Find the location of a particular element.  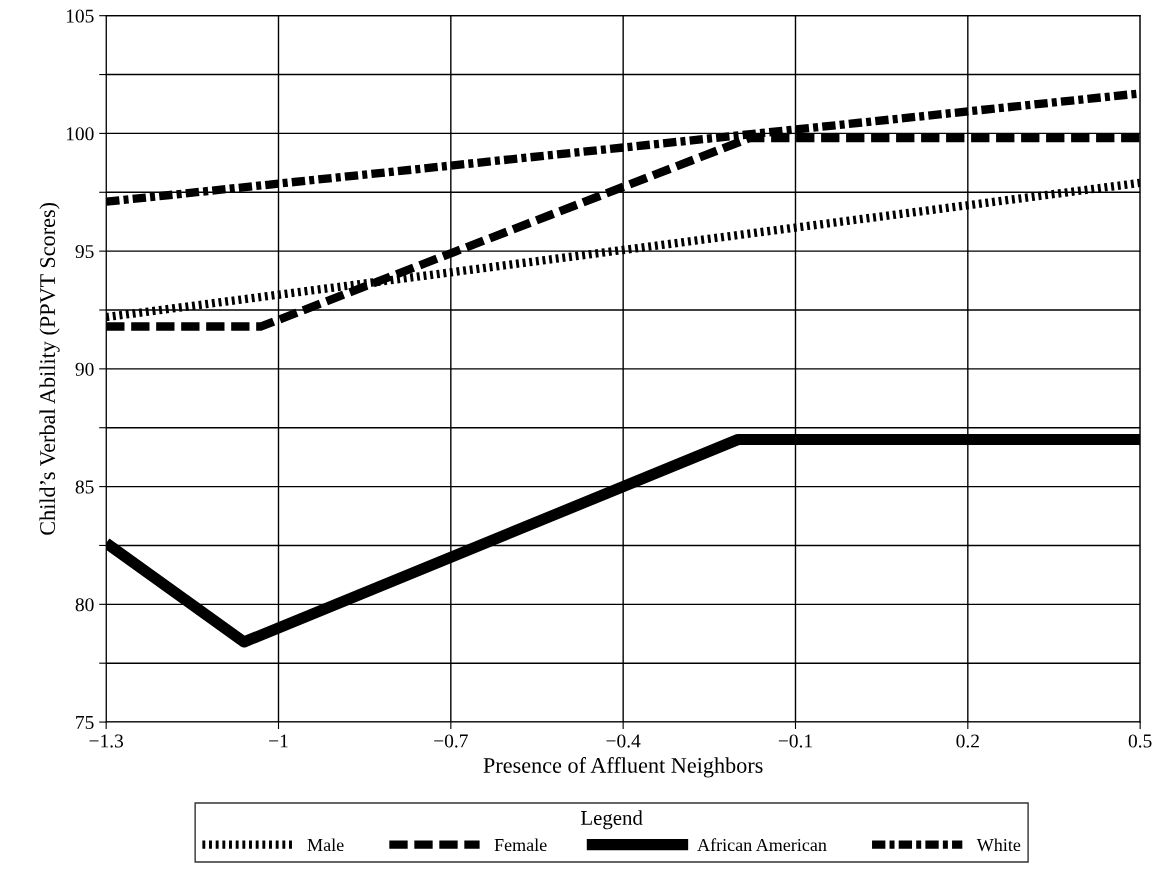

x-tick-label: −1 is located at coordinates (278, 741).